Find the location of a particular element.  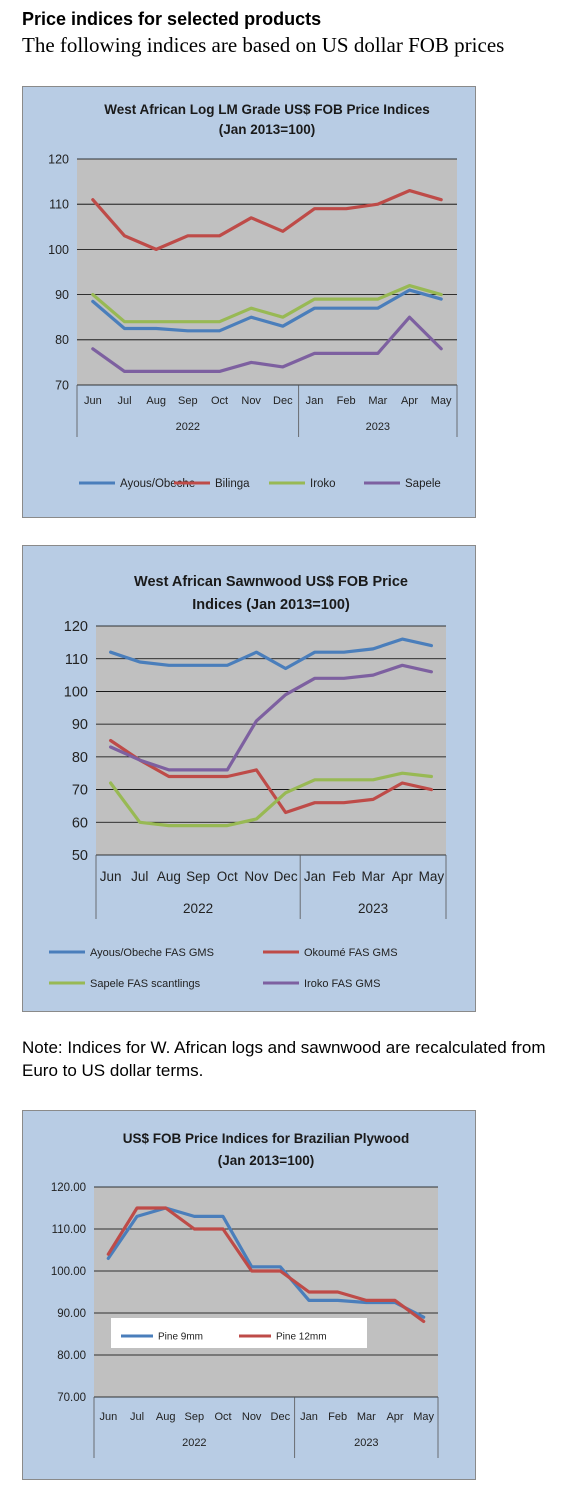

legend-label: Ayous/Obeche FAS GMS is located at coordinates (152, 953).